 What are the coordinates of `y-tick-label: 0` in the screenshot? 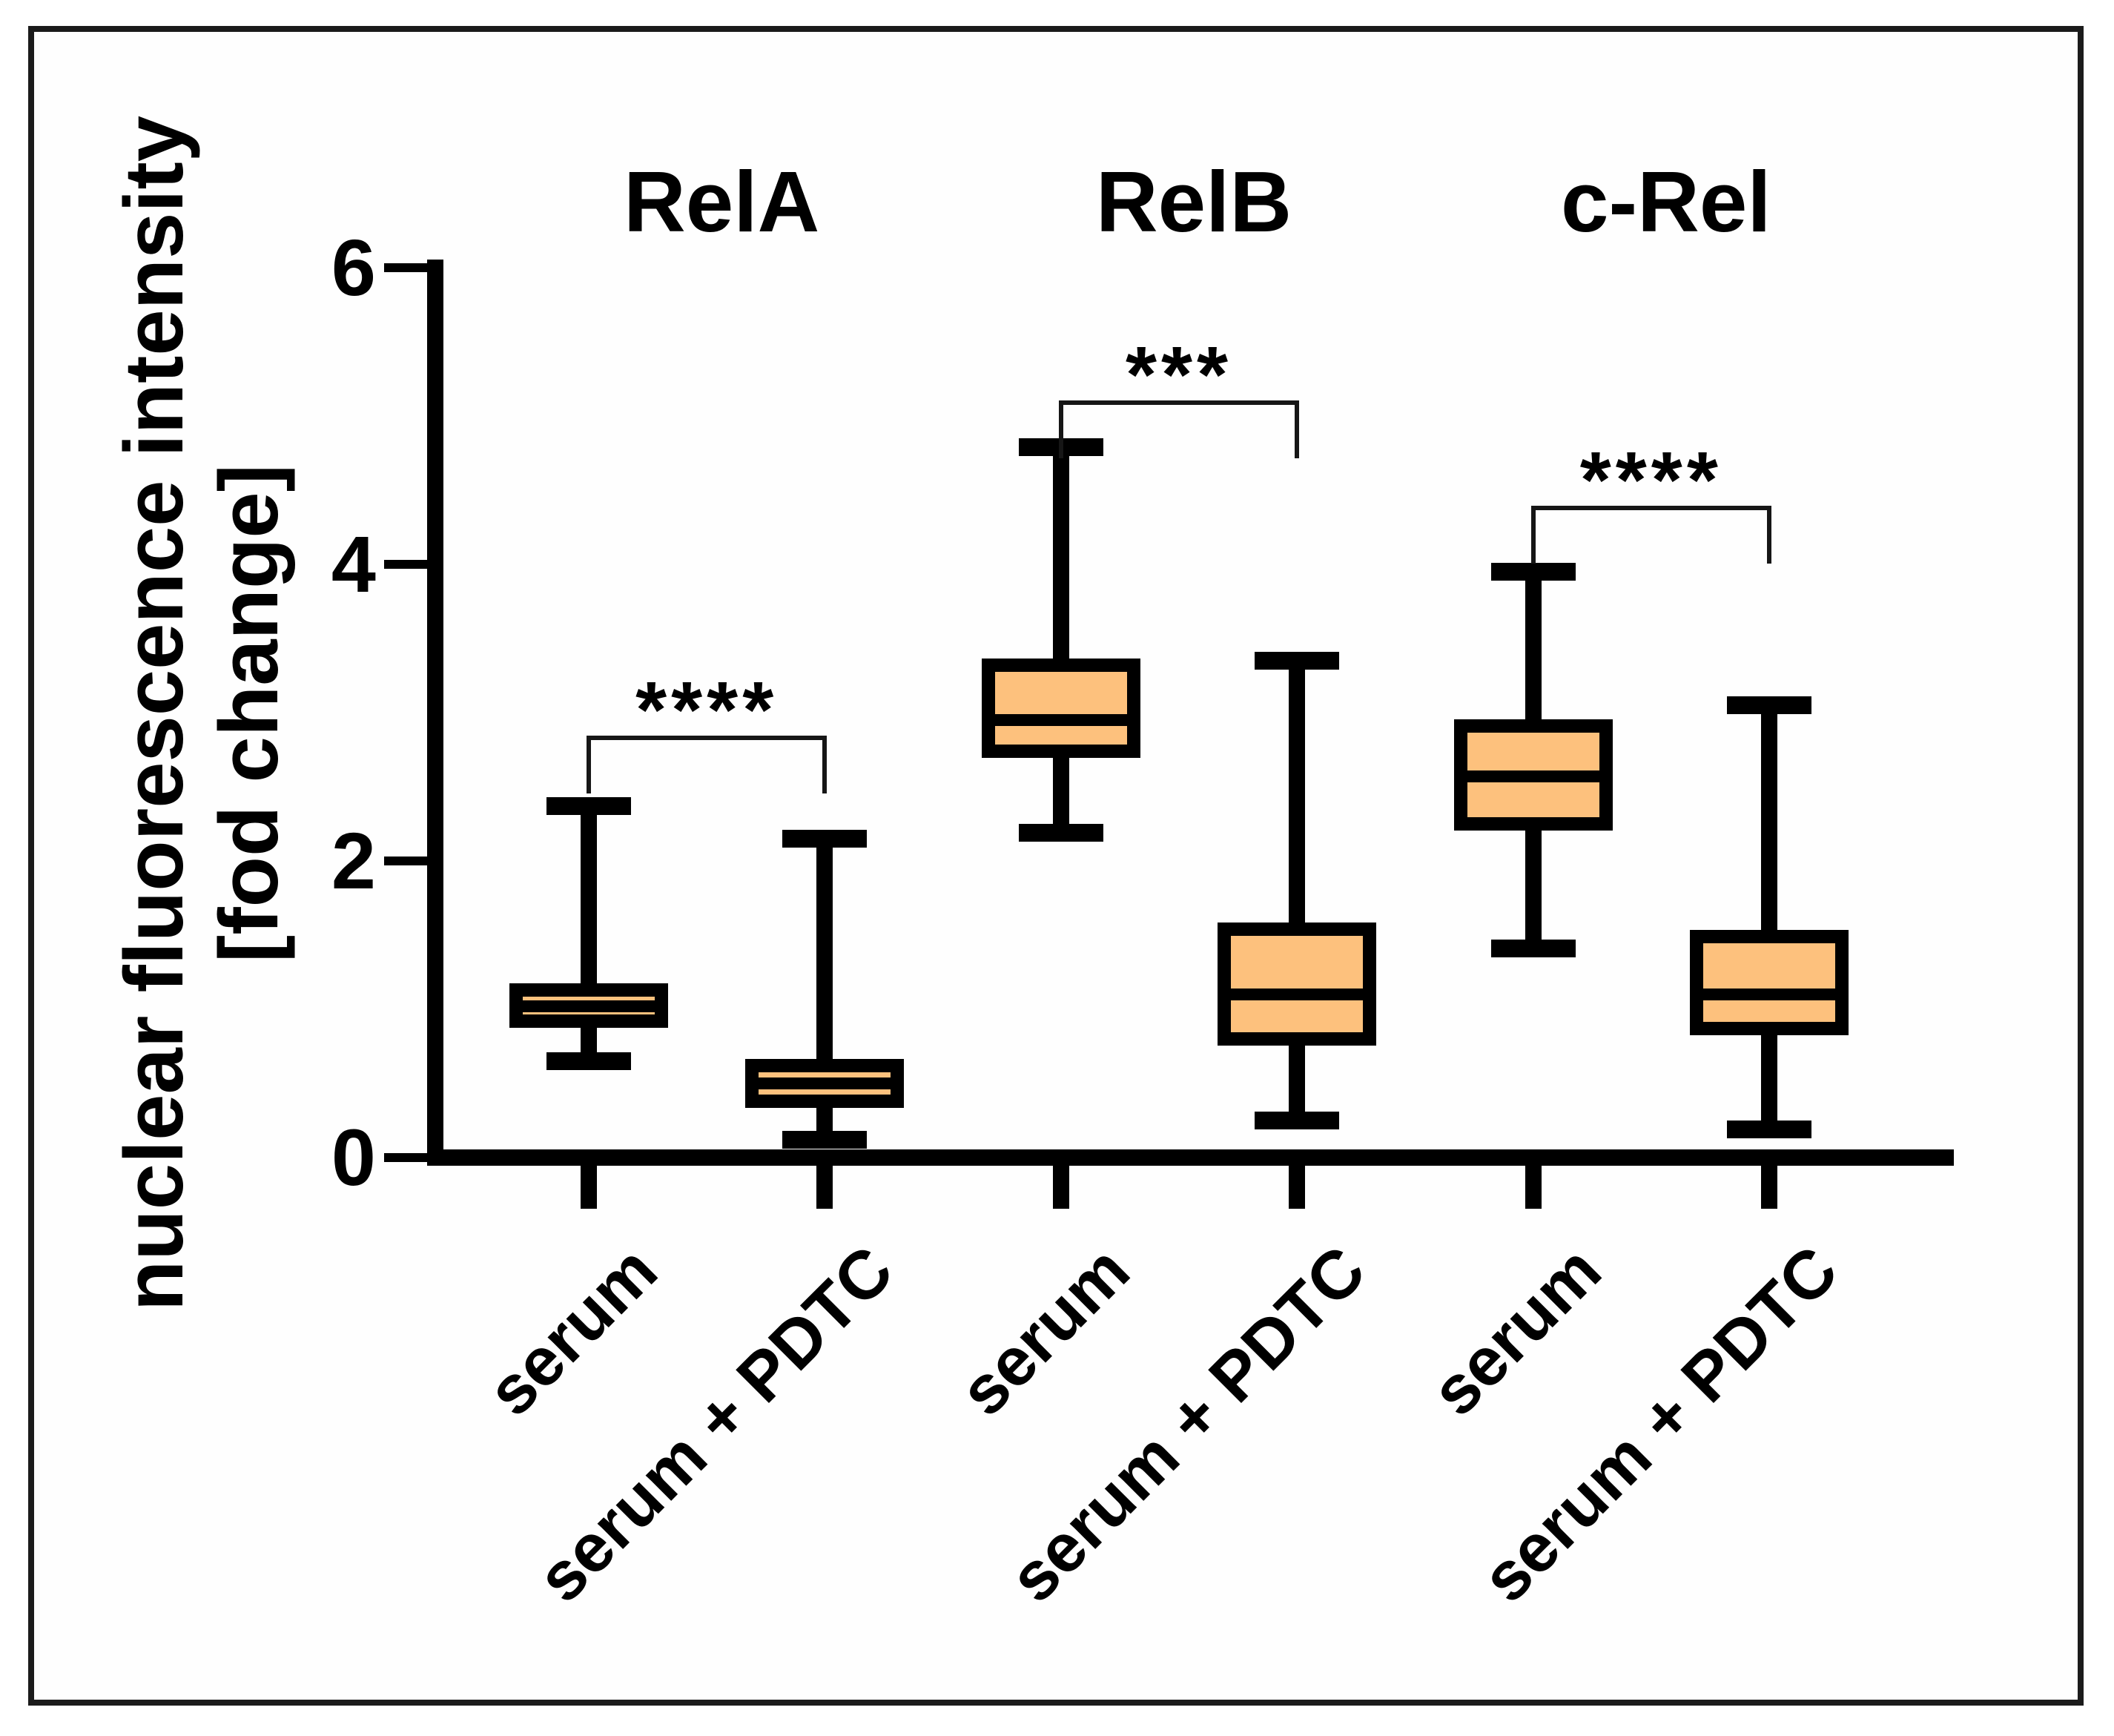 It's located at (354, 1157).